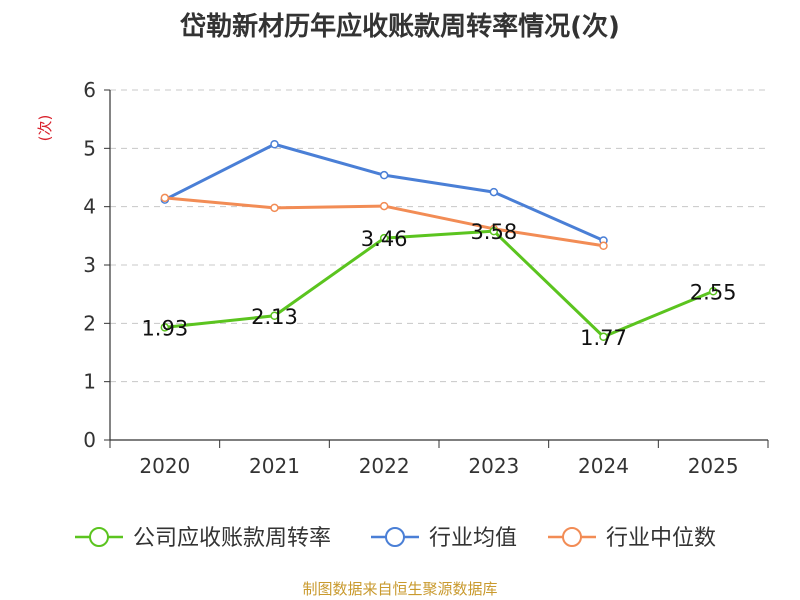 This screenshot has width=800, height=600. What do you see at coordinates (473, 538) in the screenshot?
I see `legend-label: 行业均值` at bounding box center [473, 538].